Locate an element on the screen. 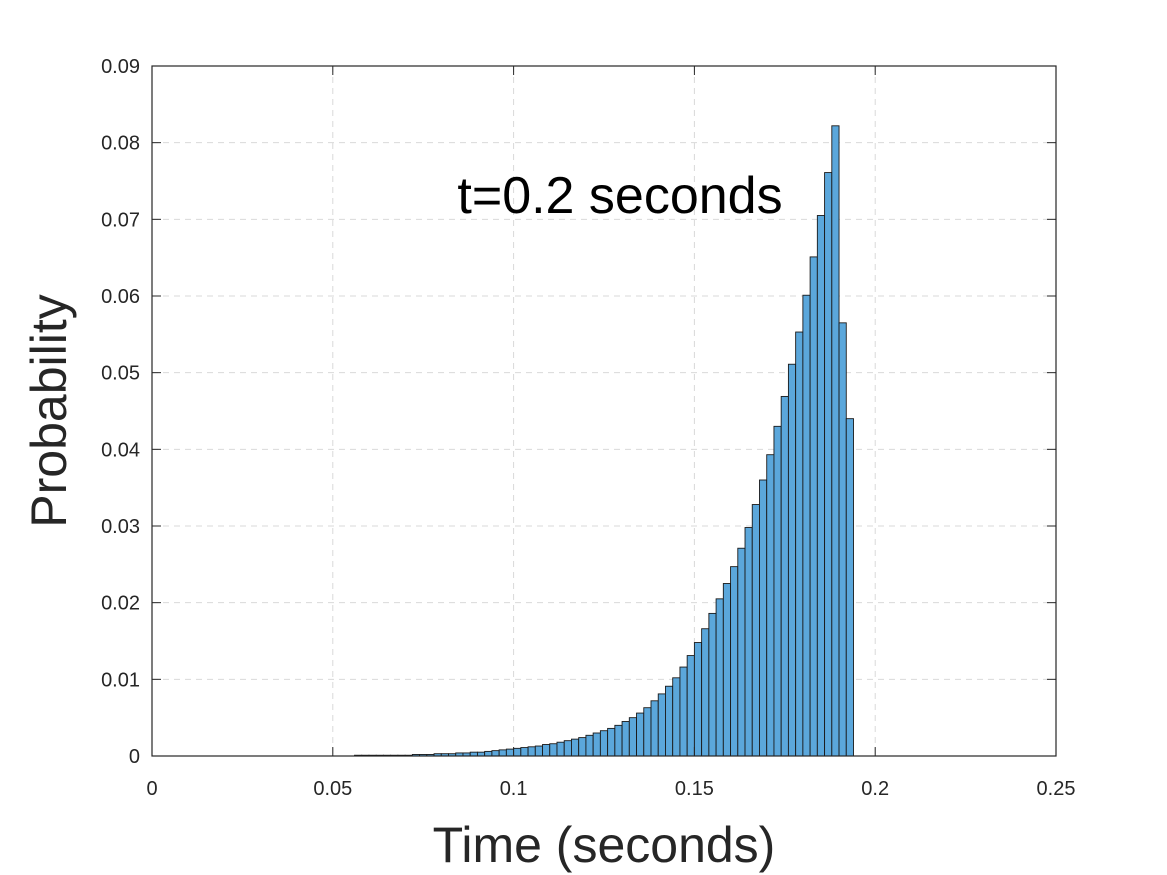  x-tick-label: 0 is located at coordinates (151, 789).